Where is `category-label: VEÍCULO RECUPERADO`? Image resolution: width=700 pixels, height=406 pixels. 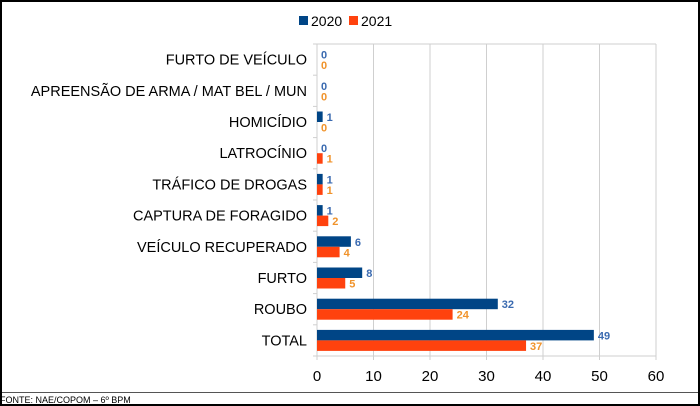 category-label: VEÍCULO RECUPERADO is located at coordinates (222, 247).